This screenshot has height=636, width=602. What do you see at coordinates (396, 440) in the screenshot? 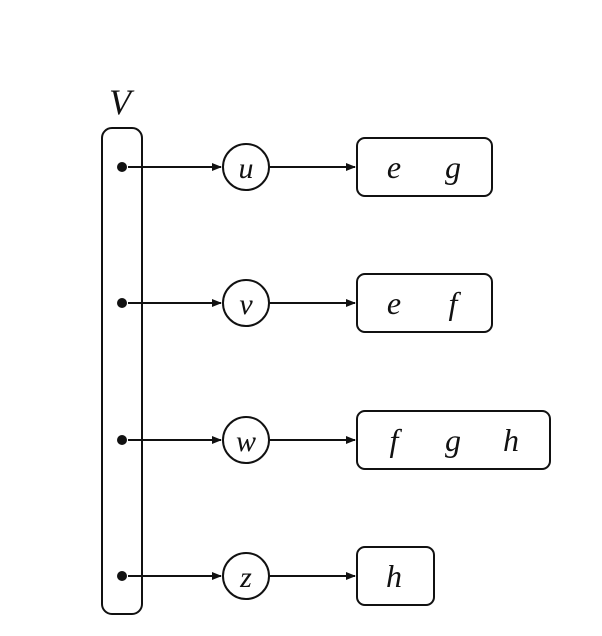
I see `list-item-w-0: f` at bounding box center [396, 440].